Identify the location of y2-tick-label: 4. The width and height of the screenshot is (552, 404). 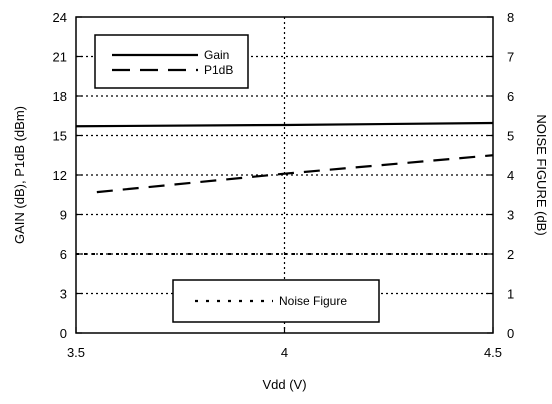
(510, 175).